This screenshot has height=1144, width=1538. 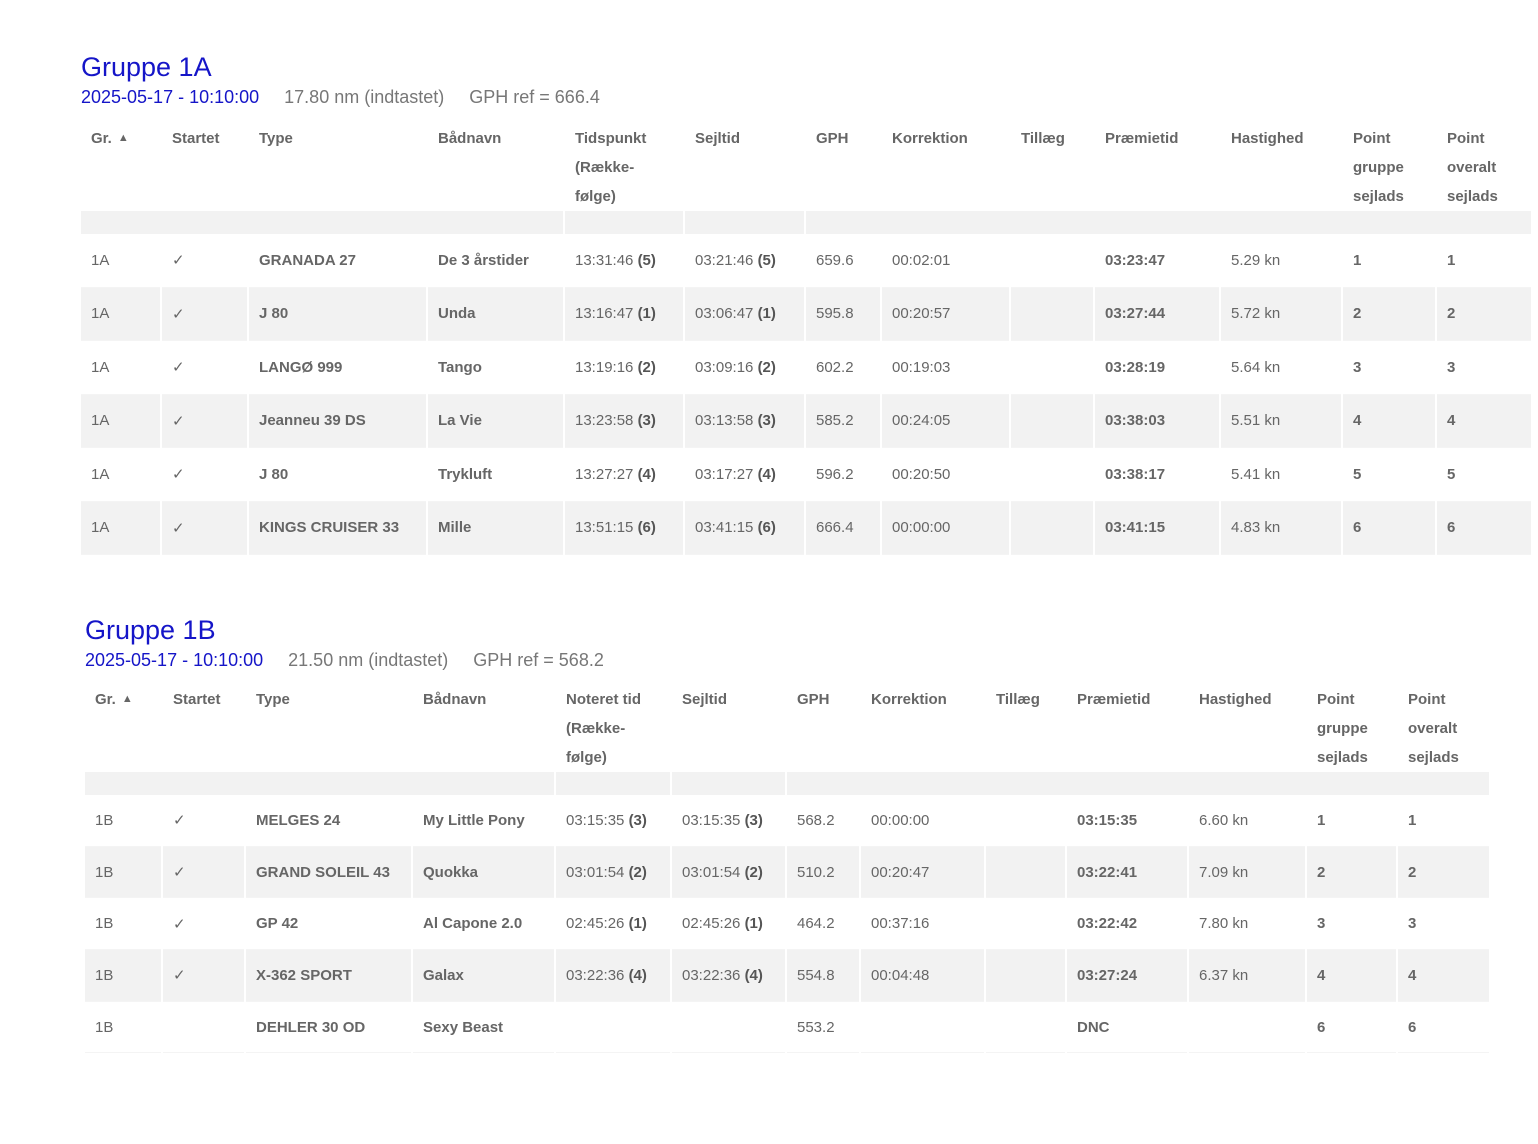 I want to click on cell-gph: 554.8, so click(x=823, y=976).